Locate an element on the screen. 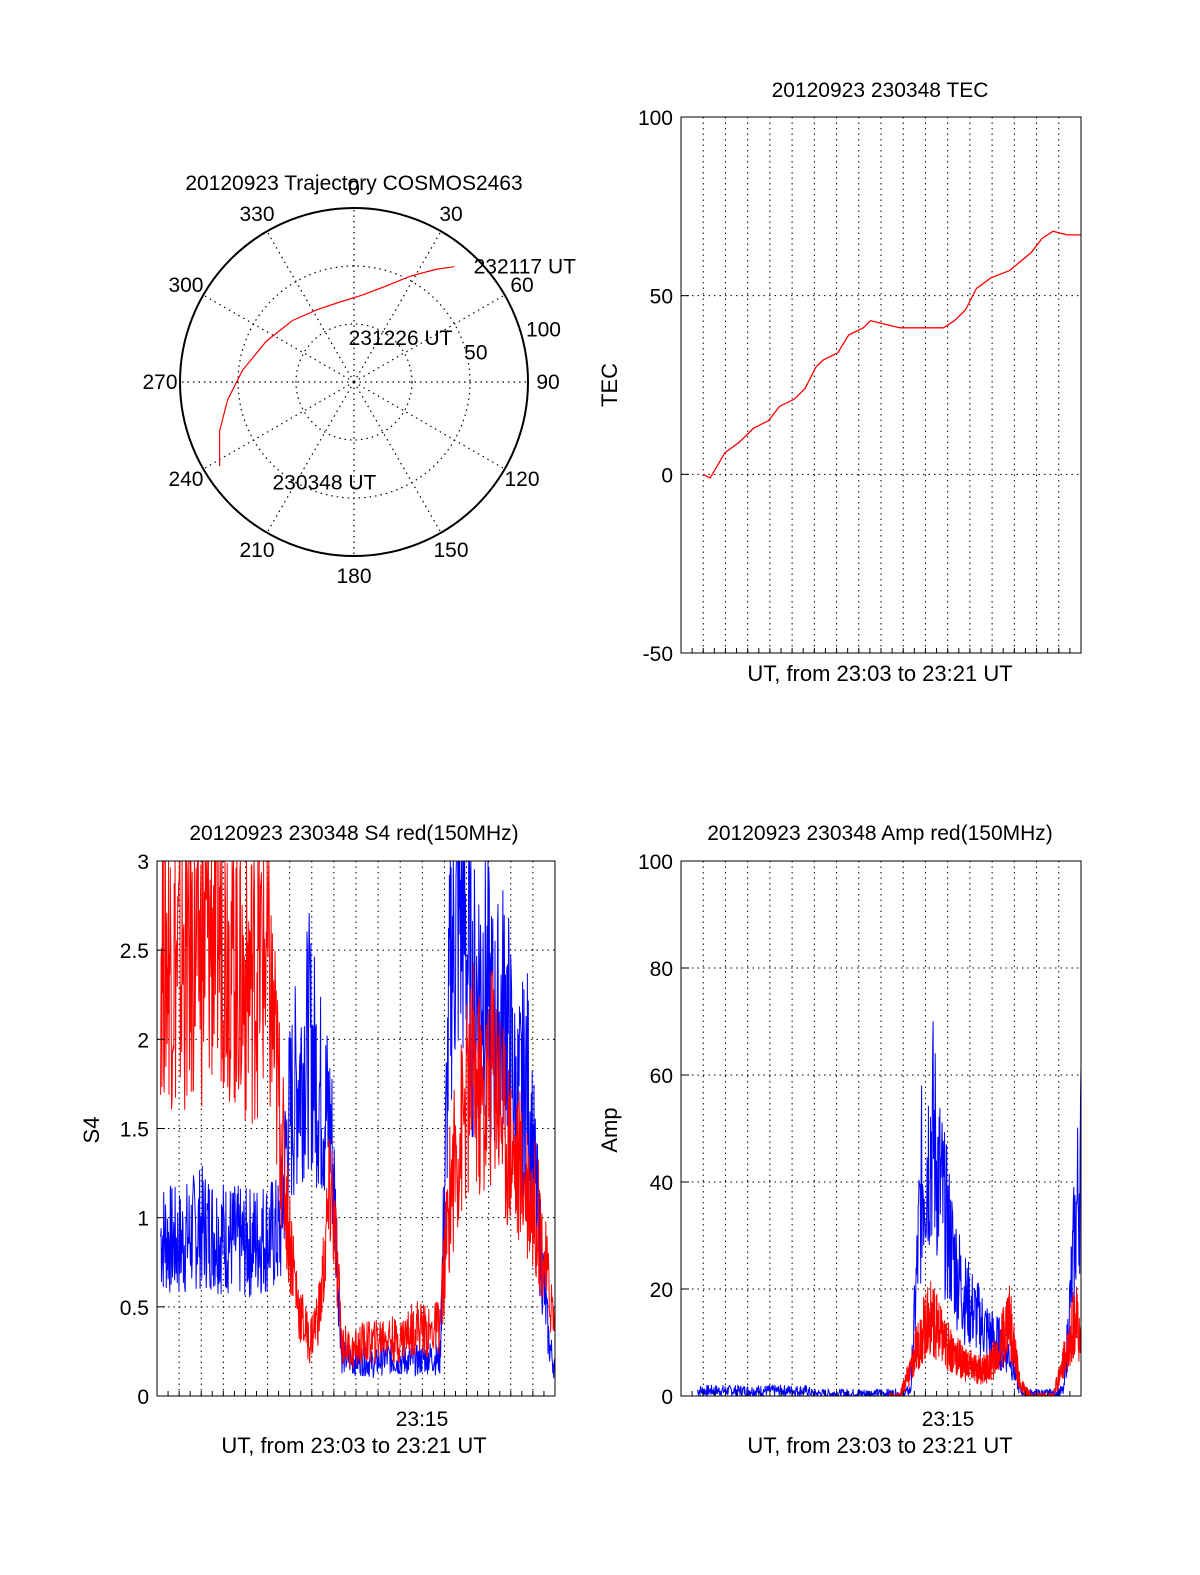  polar-azimuth-label: 0 is located at coordinates (354, 188).